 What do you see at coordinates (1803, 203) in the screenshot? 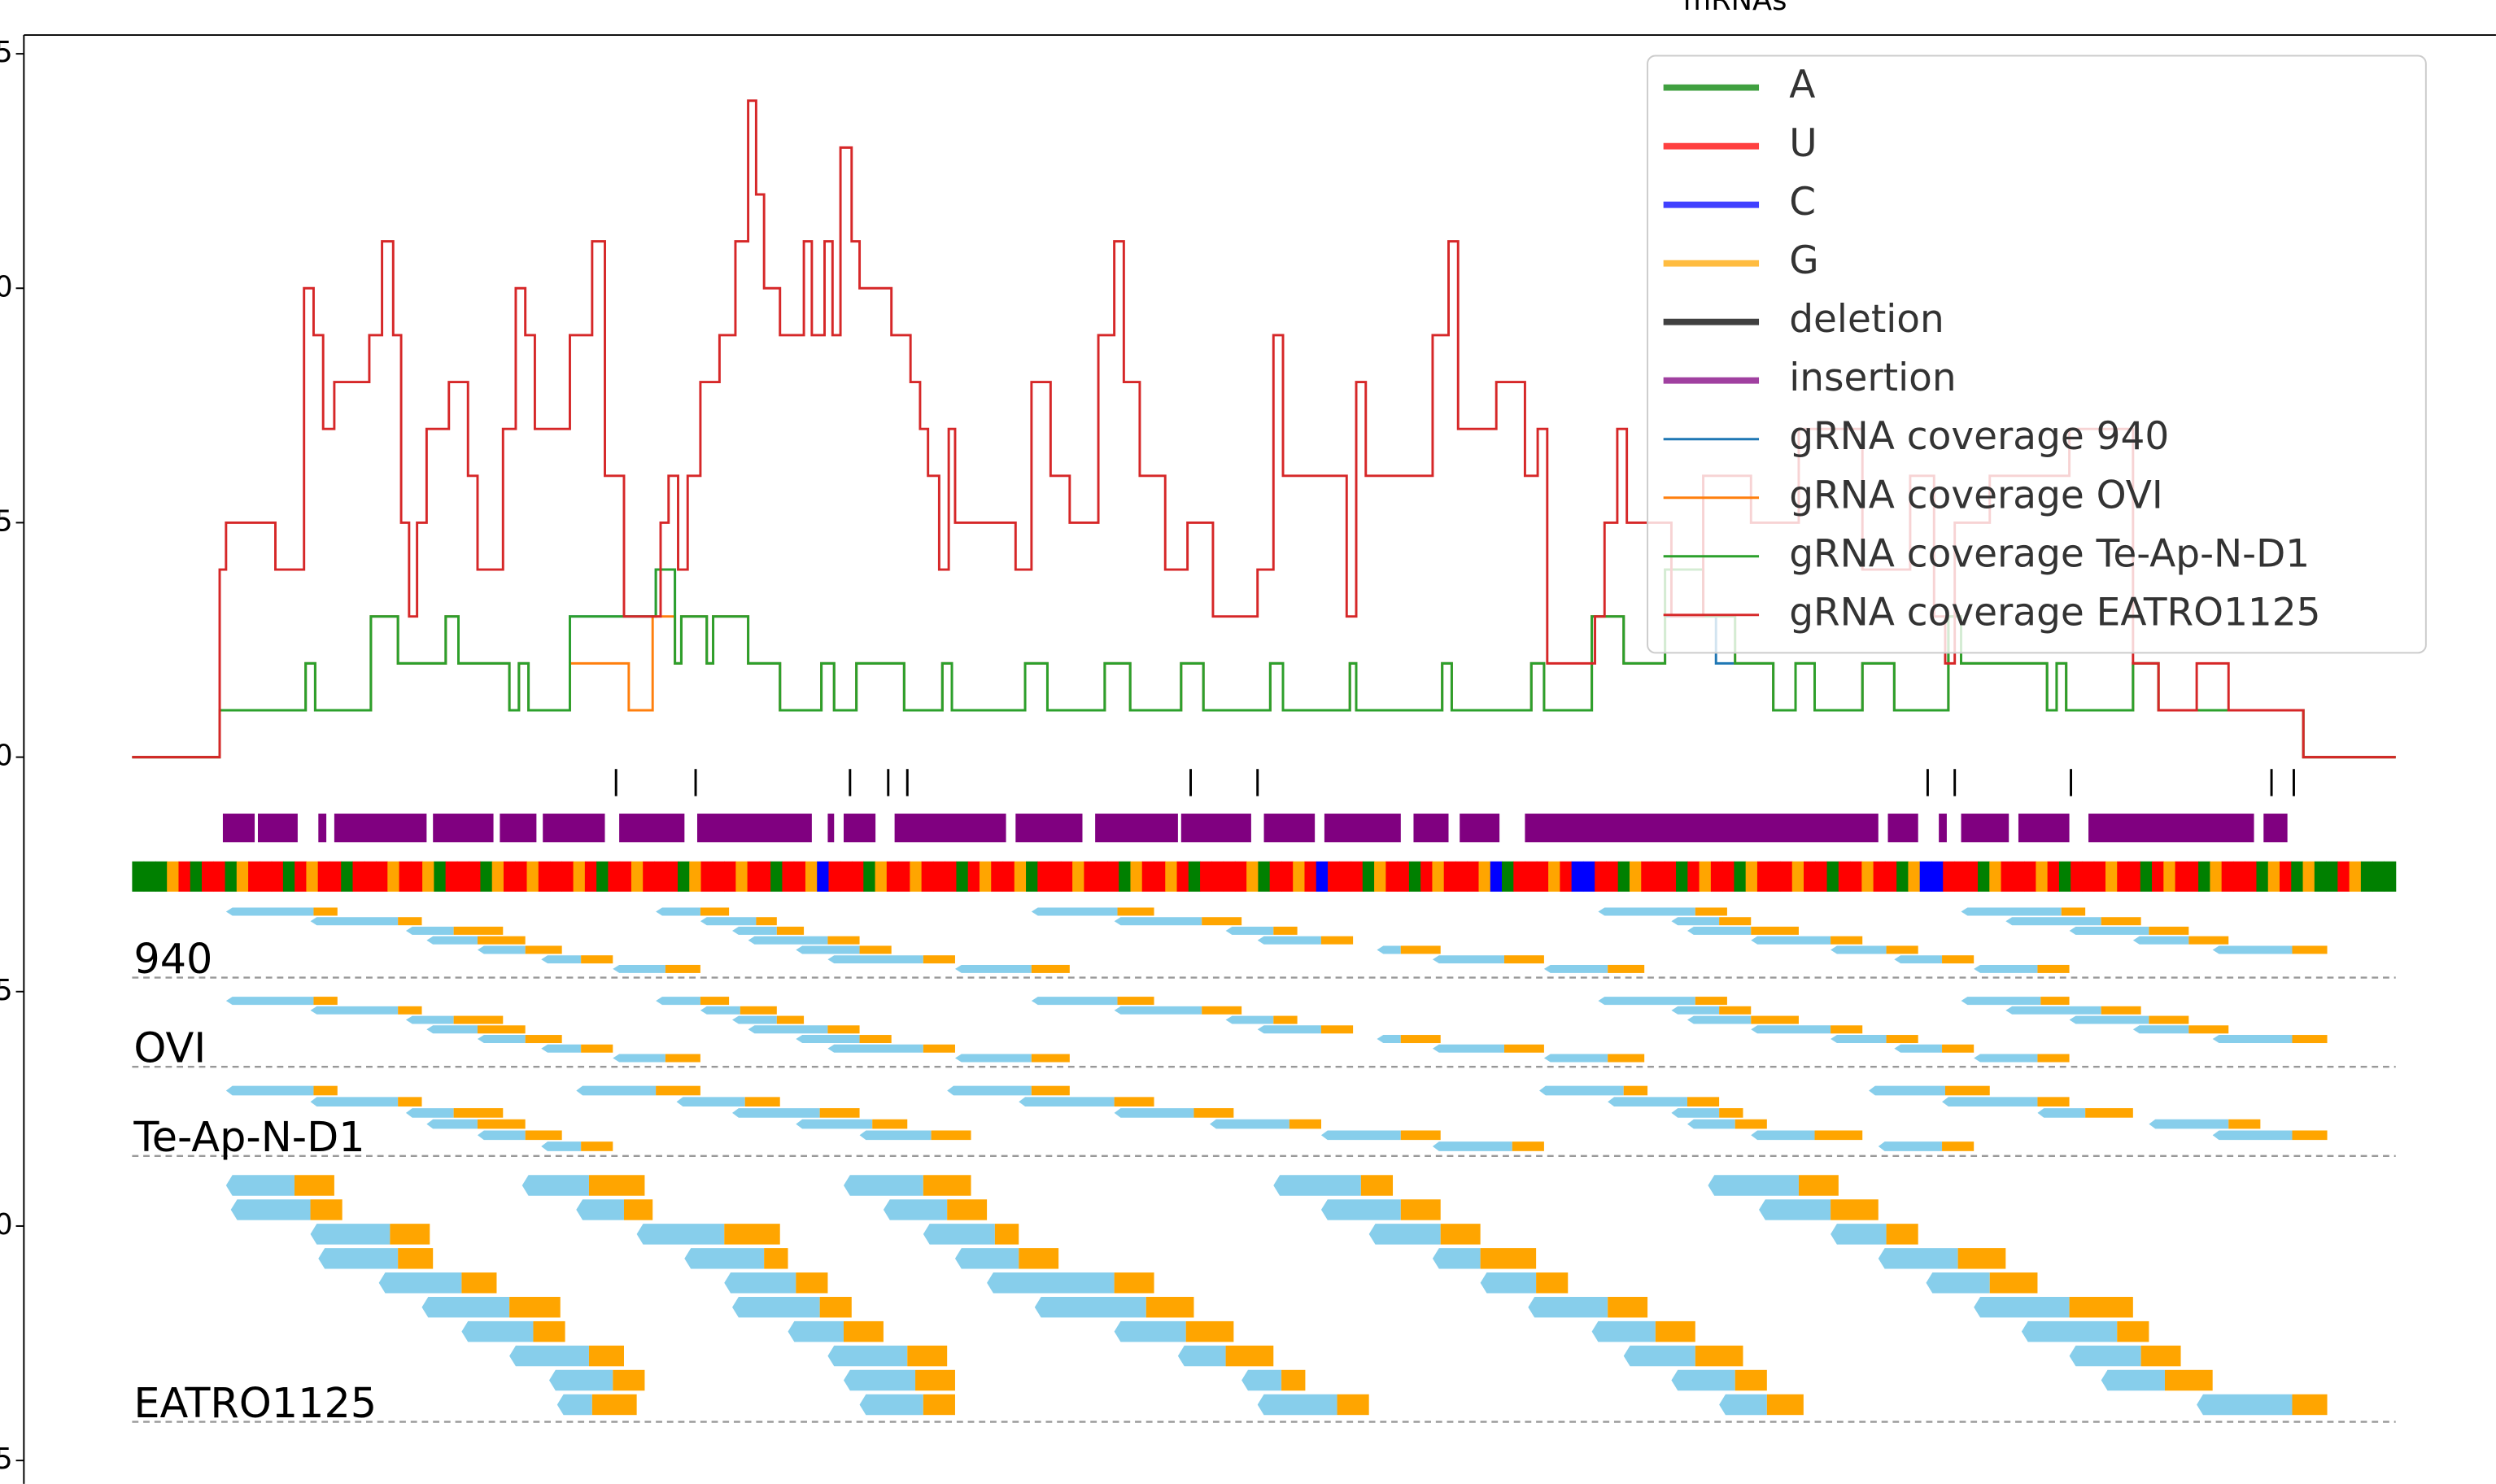
I see `legend-label: C` at bounding box center [1803, 203].